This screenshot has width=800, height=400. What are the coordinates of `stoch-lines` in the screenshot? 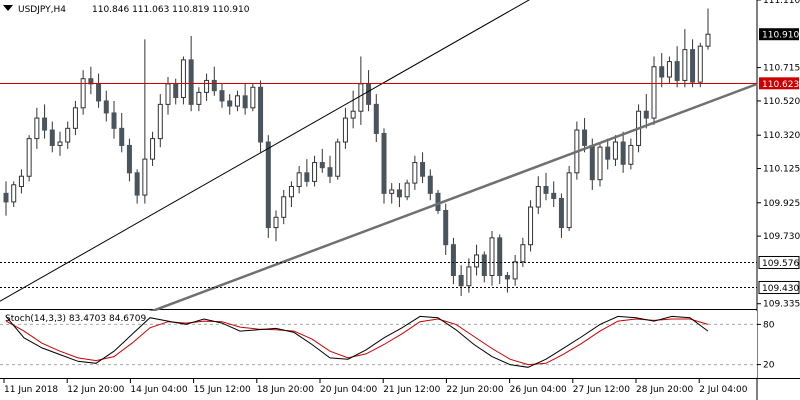 It's located at (378, 341).